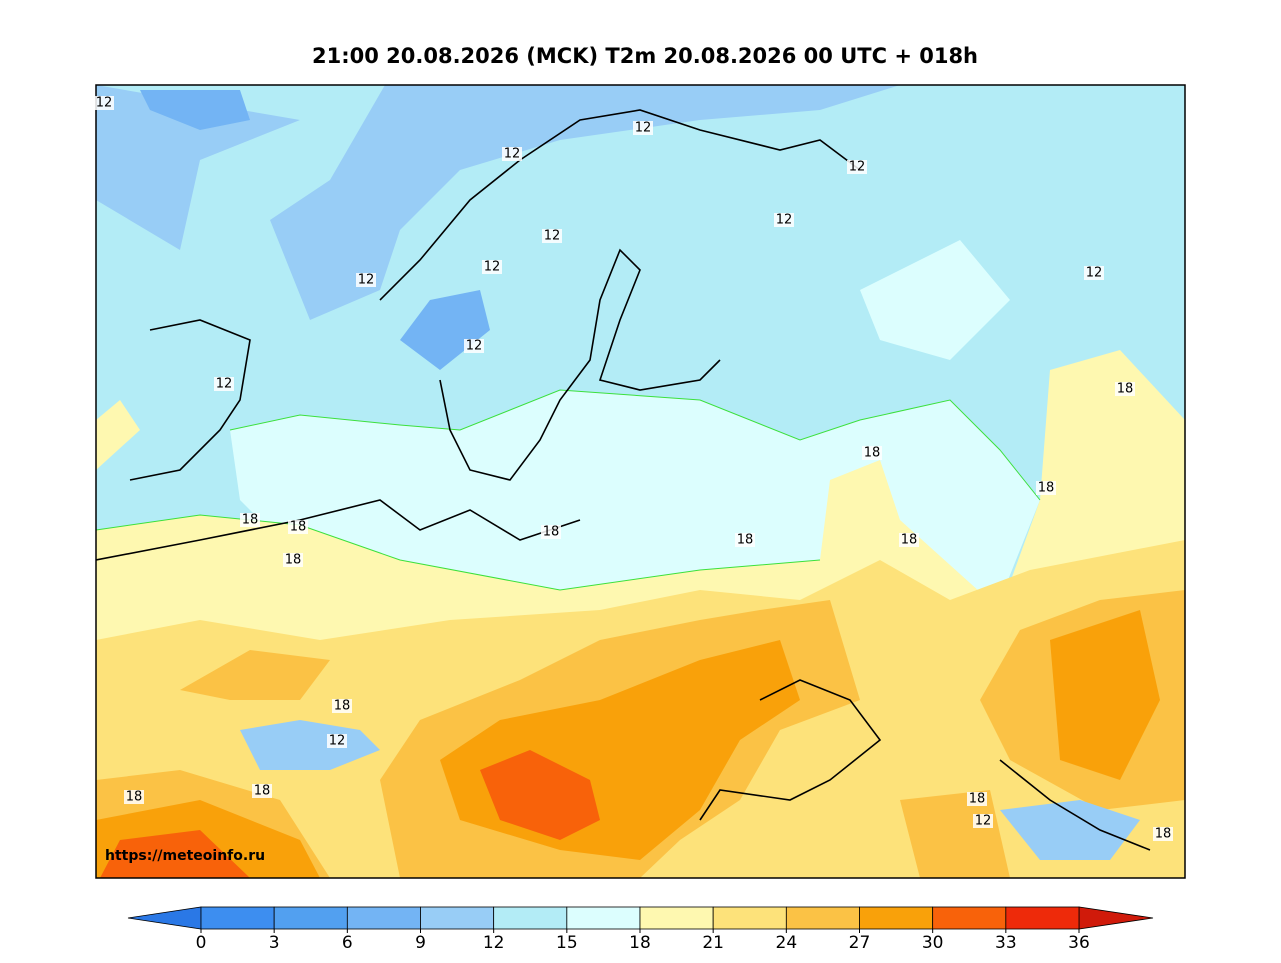  Describe the element at coordinates (274, 943) in the screenshot. I see `colorbar-tick-label: 3` at that location.